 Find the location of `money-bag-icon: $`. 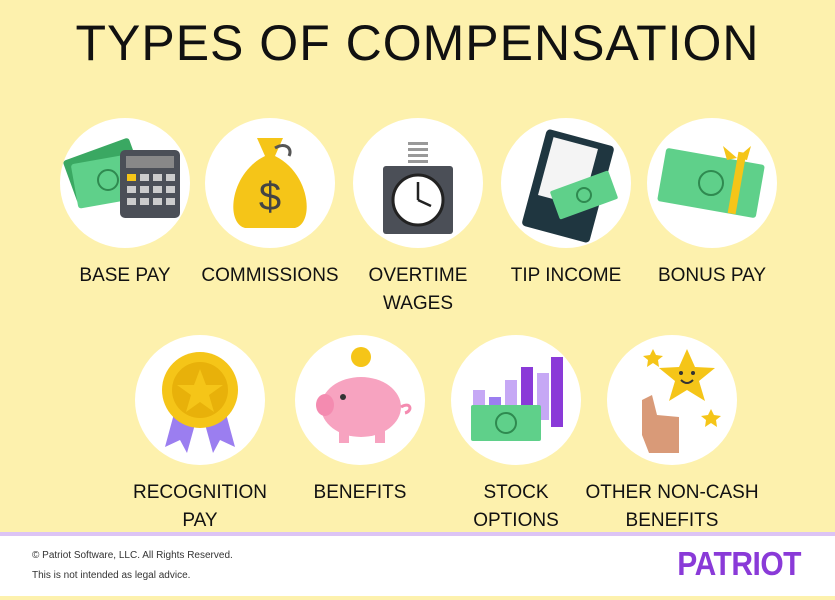

money-bag-icon: $ is located at coordinates (270, 183).